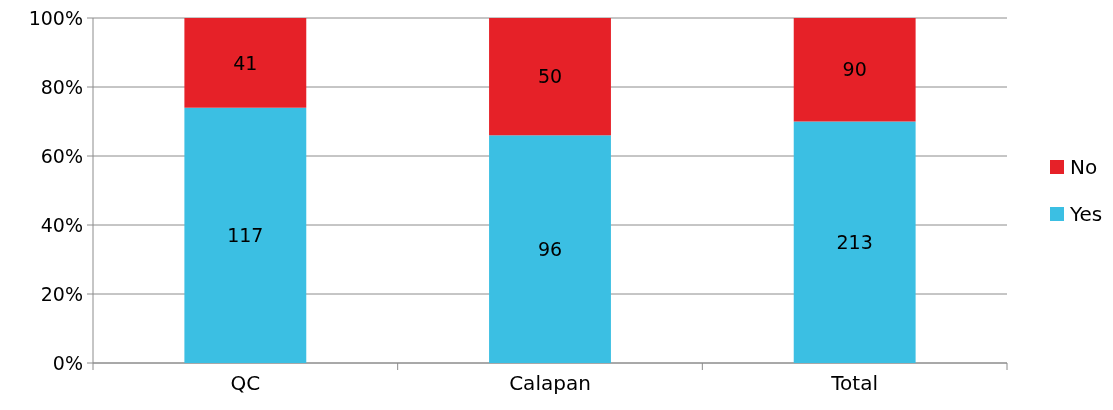  I want to click on x-tick-label: QC, so click(245, 383).